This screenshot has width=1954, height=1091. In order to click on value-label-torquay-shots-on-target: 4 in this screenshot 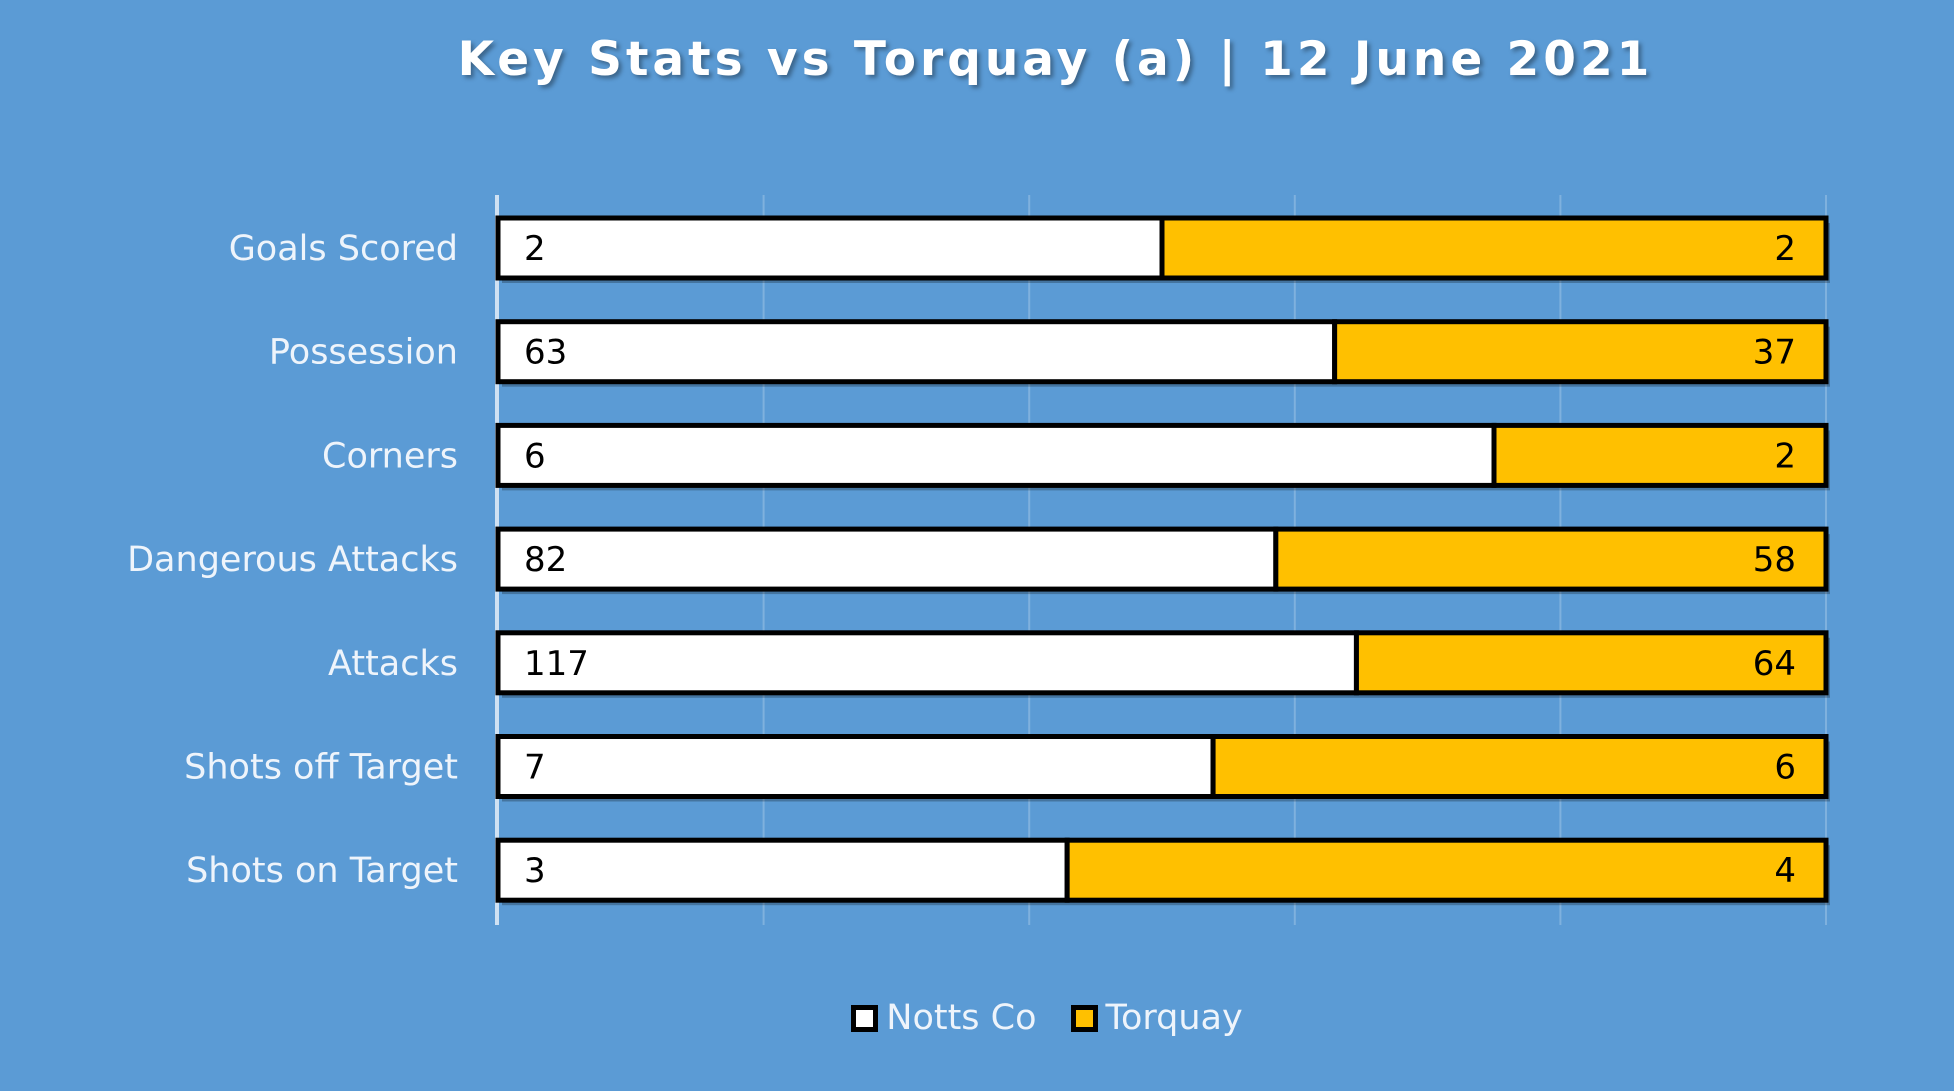, I will do `click(1785, 871)`.